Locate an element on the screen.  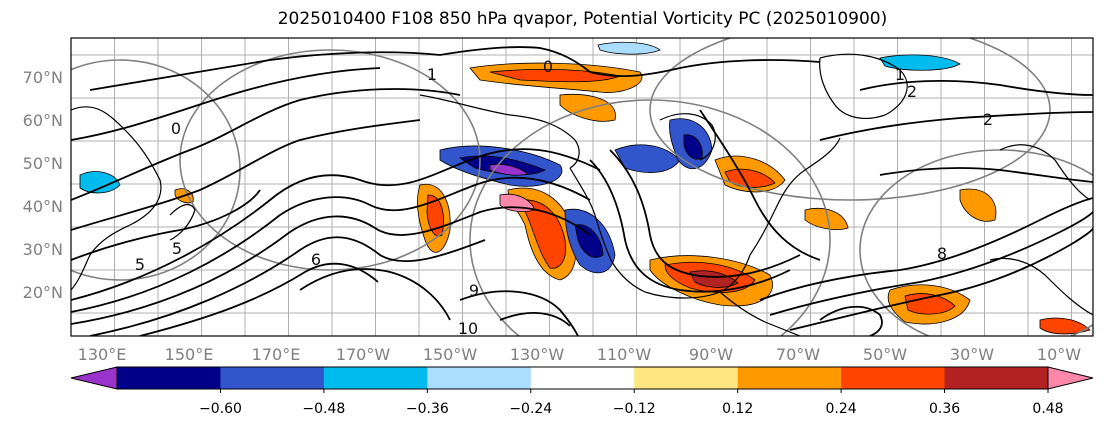
coastline-west-na is located at coordinates (607, 230).